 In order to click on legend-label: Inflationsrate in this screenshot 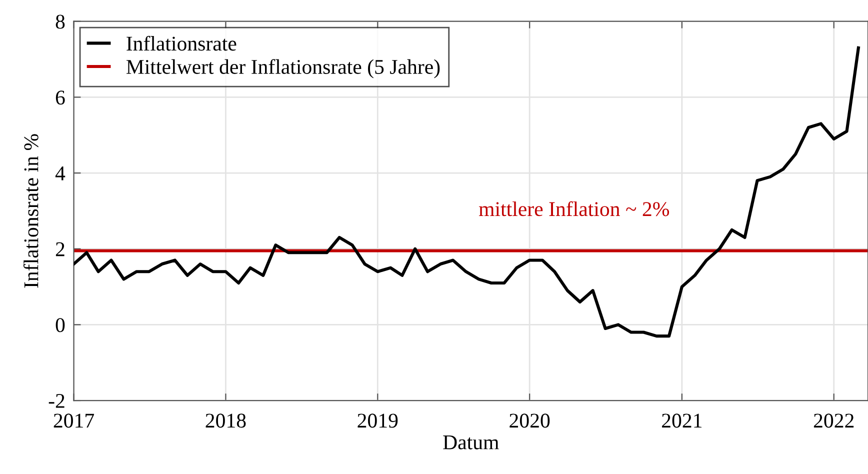, I will do `click(181, 43)`.